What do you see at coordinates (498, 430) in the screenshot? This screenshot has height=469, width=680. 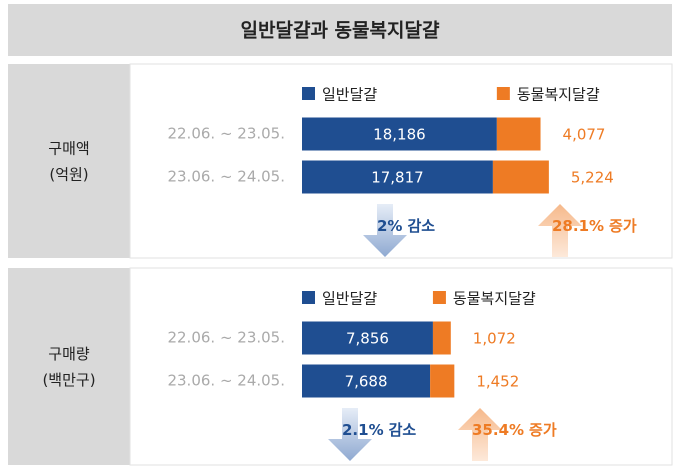 I see `change-value: 35.4%` at bounding box center [498, 430].